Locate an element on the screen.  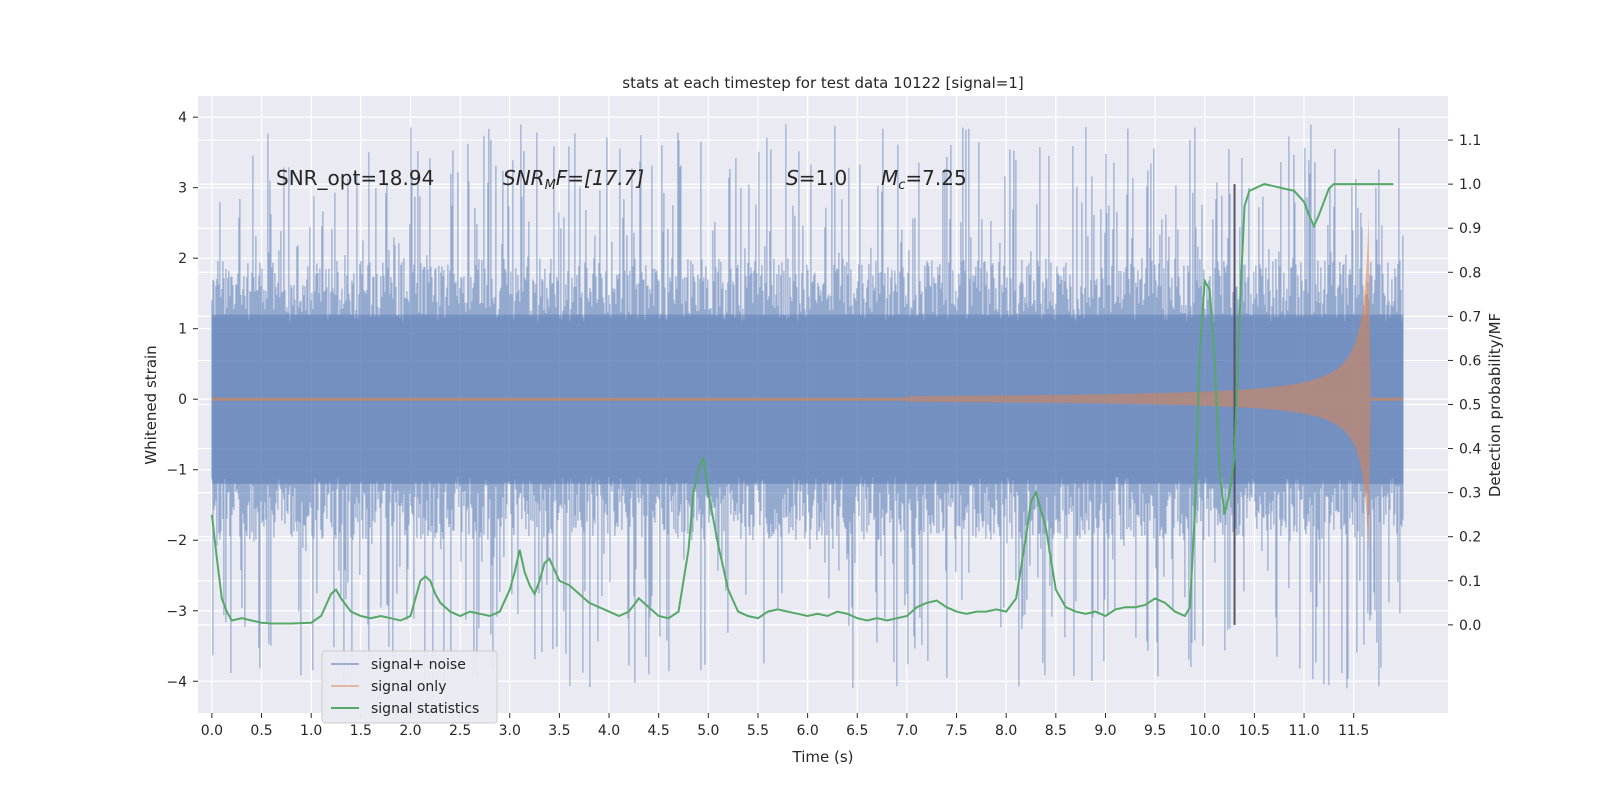
x-tick-label: 2.0 is located at coordinates (410, 731).